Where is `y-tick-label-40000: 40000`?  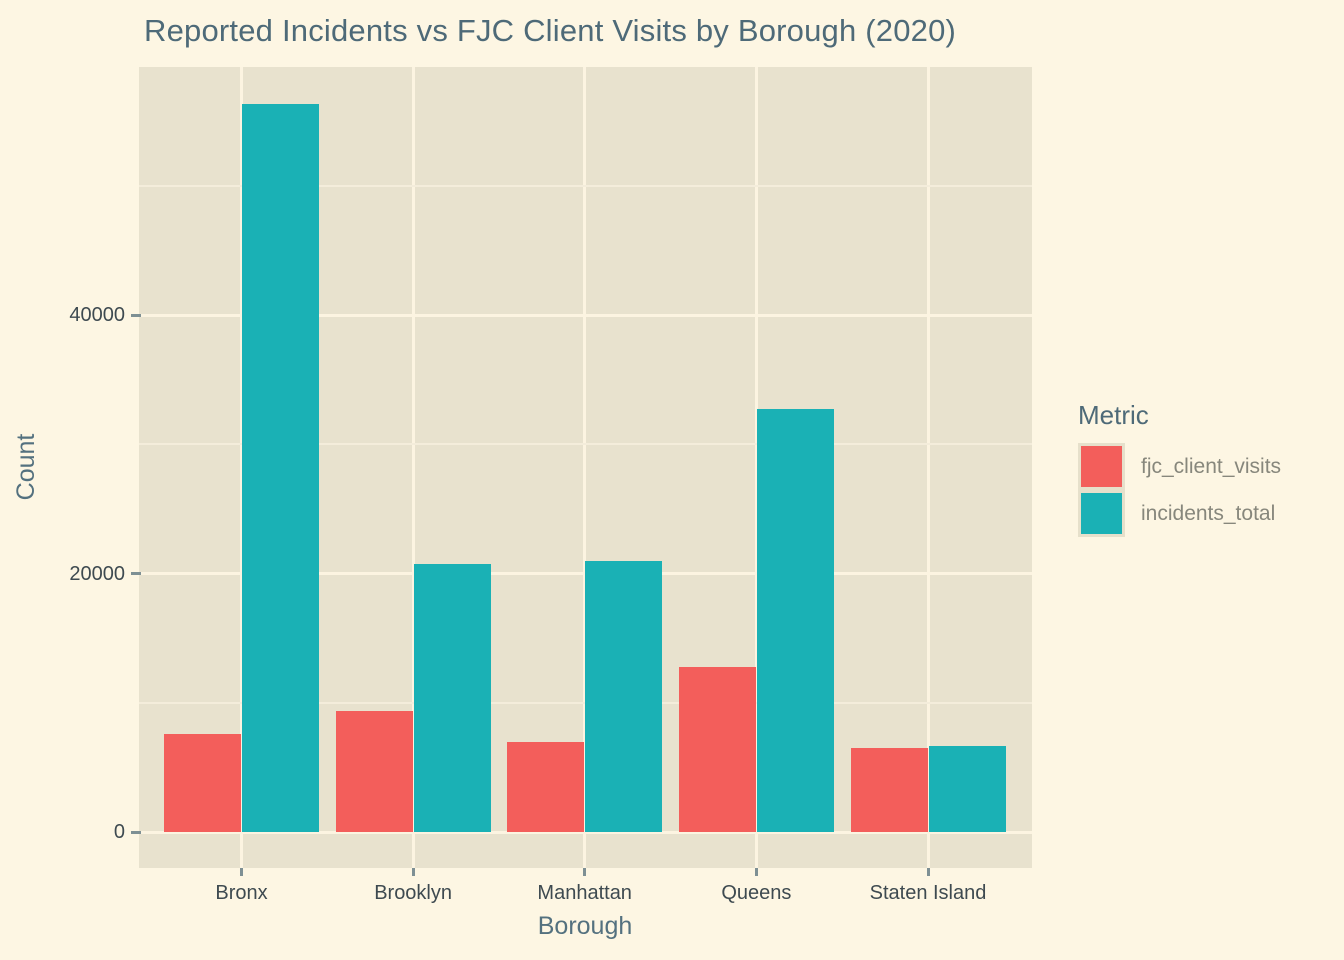
y-tick-label-40000: 40000 is located at coordinates (97, 315).